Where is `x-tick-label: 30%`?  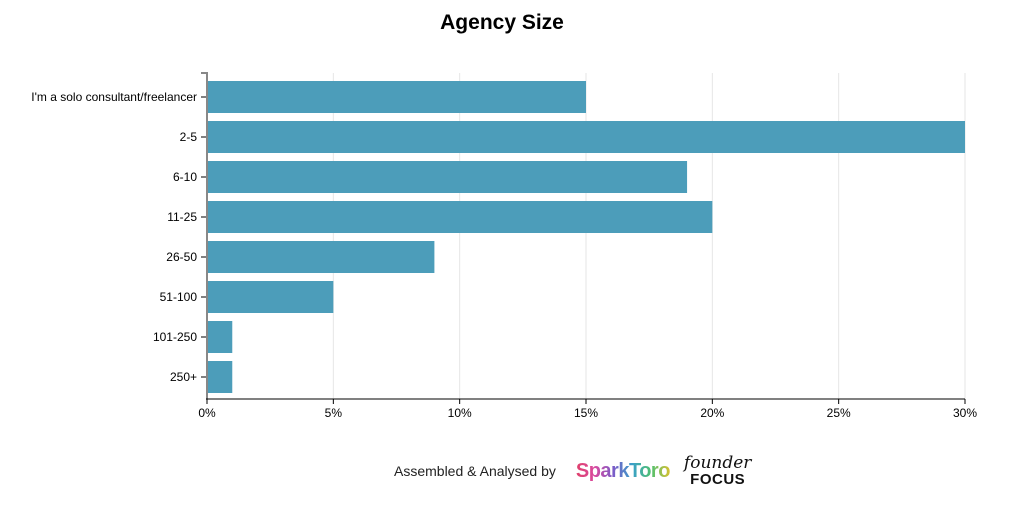
x-tick-label: 30% is located at coordinates (965, 413).